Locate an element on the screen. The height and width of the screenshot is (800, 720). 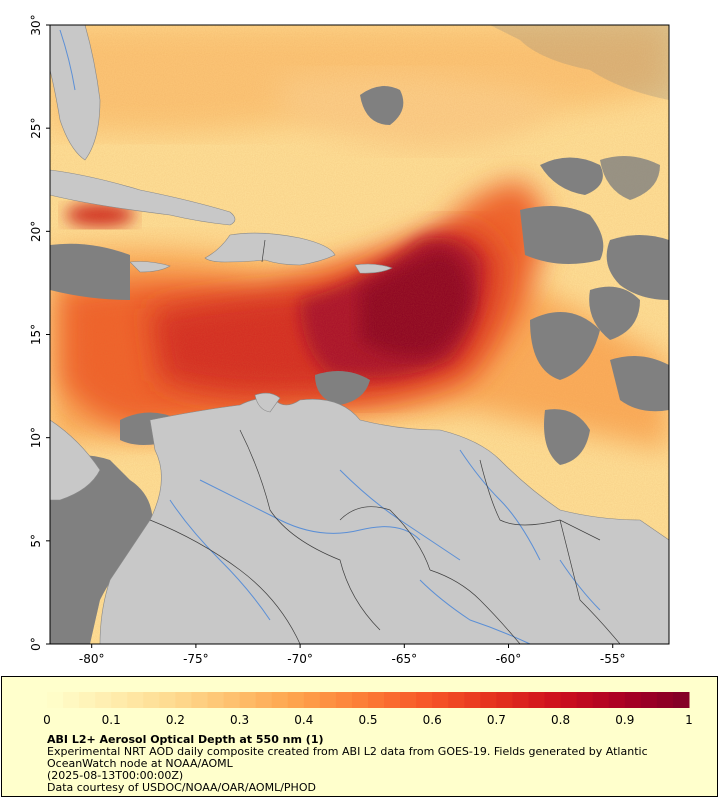
legend-date: (2025-08-13T00:00:00Z) is located at coordinates (115, 775).